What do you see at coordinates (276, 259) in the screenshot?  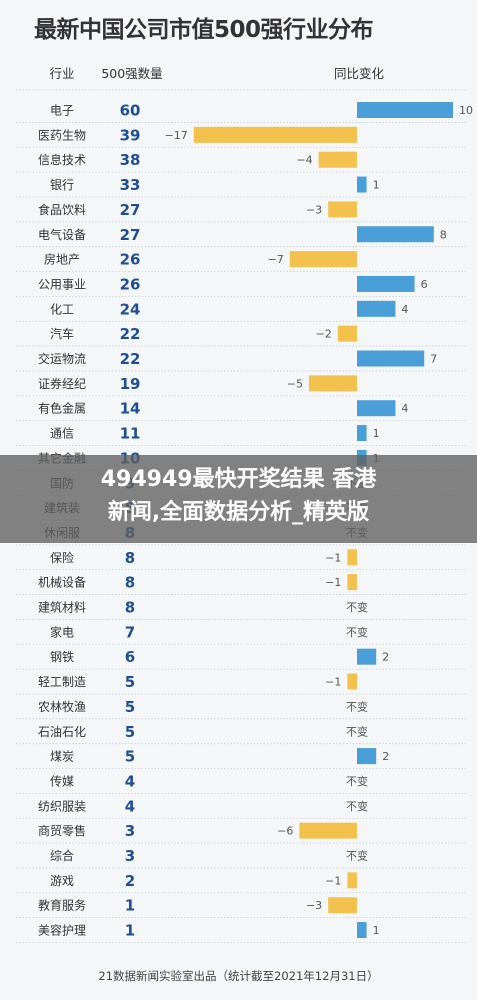 I see `change-data-label: −7` at bounding box center [276, 259].